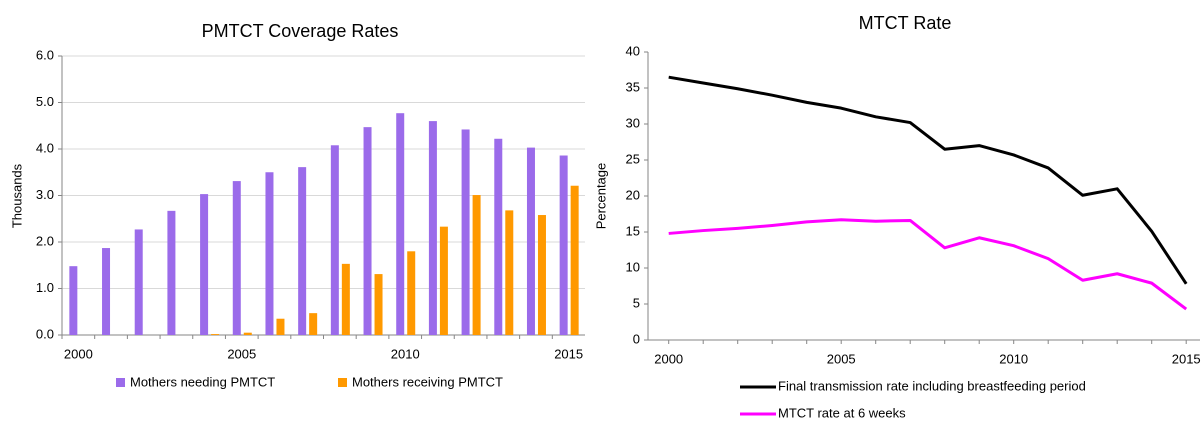 This screenshot has height=424, width=1204. What do you see at coordinates (202, 381) in the screenshot?
I see `legend-label: Mothers needing PMTCT` at bounding box center [202, 381].